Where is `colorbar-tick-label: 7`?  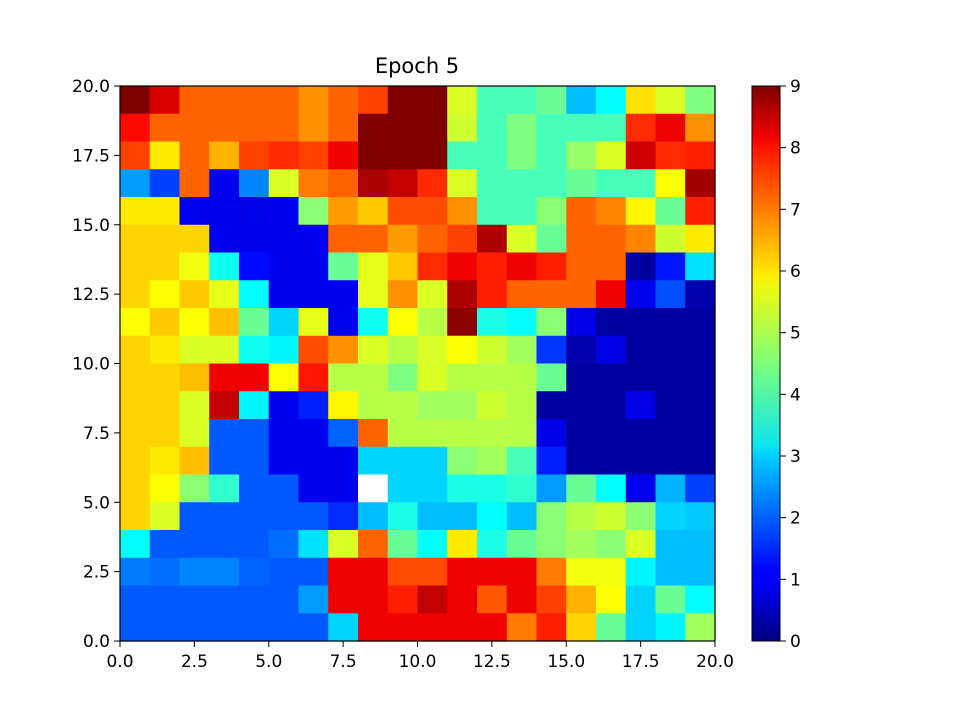 colorbar-tick-label: 7 is located at coordinates (795, 210).